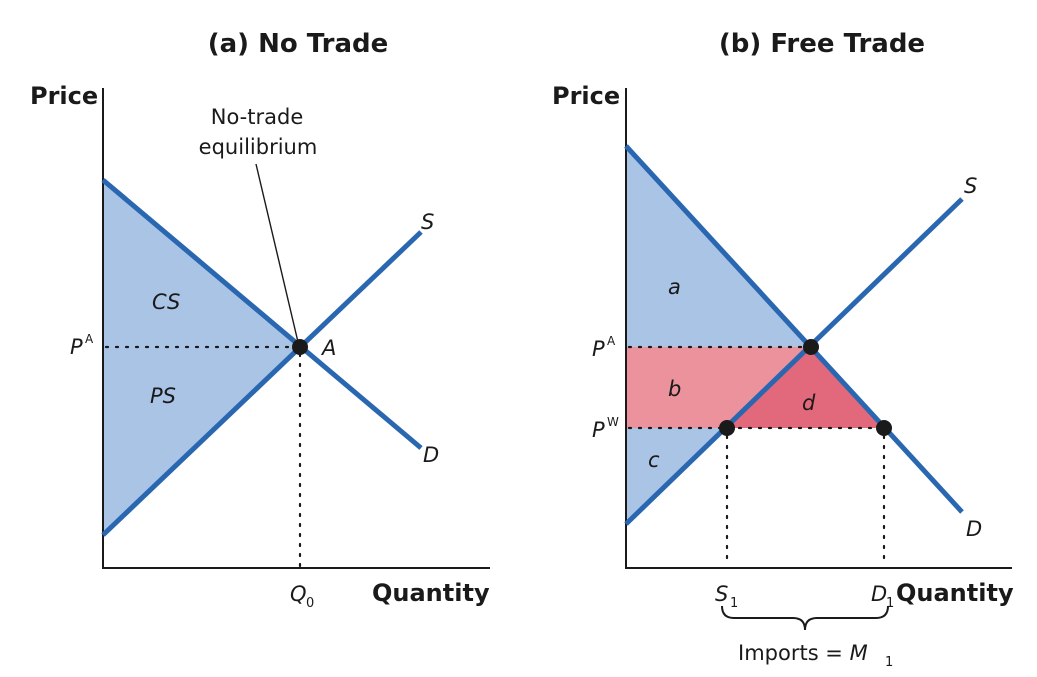 The height and width of the screenshot is (677, 1037). What do you see at coordinates (76, 347) in the screenshot?
I see `panel-a-price-label: P` at bounding box center [76, 347].